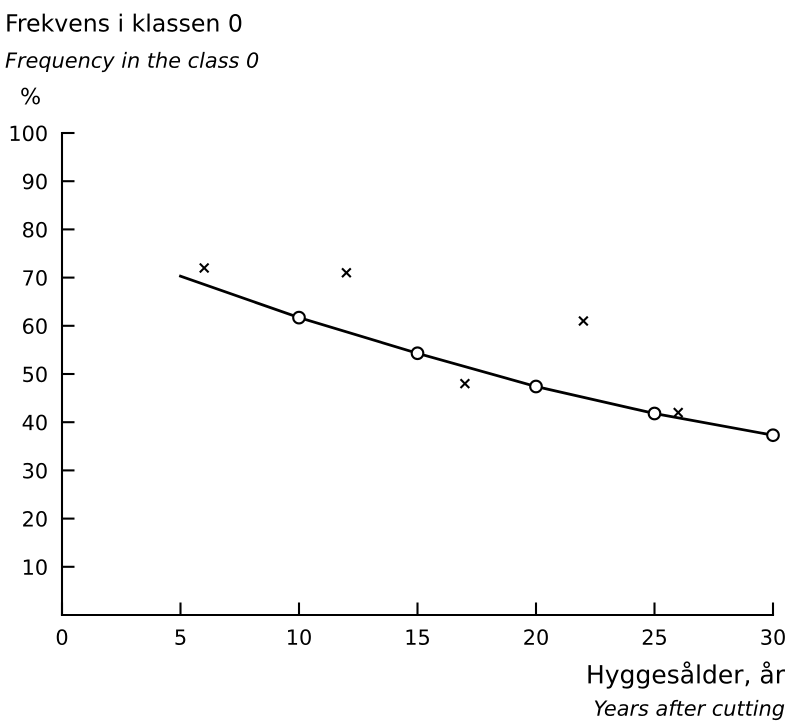  Describe the element at coordinates (35, 326) in the screenshot. I see `y-tick-label: 60` at that location.